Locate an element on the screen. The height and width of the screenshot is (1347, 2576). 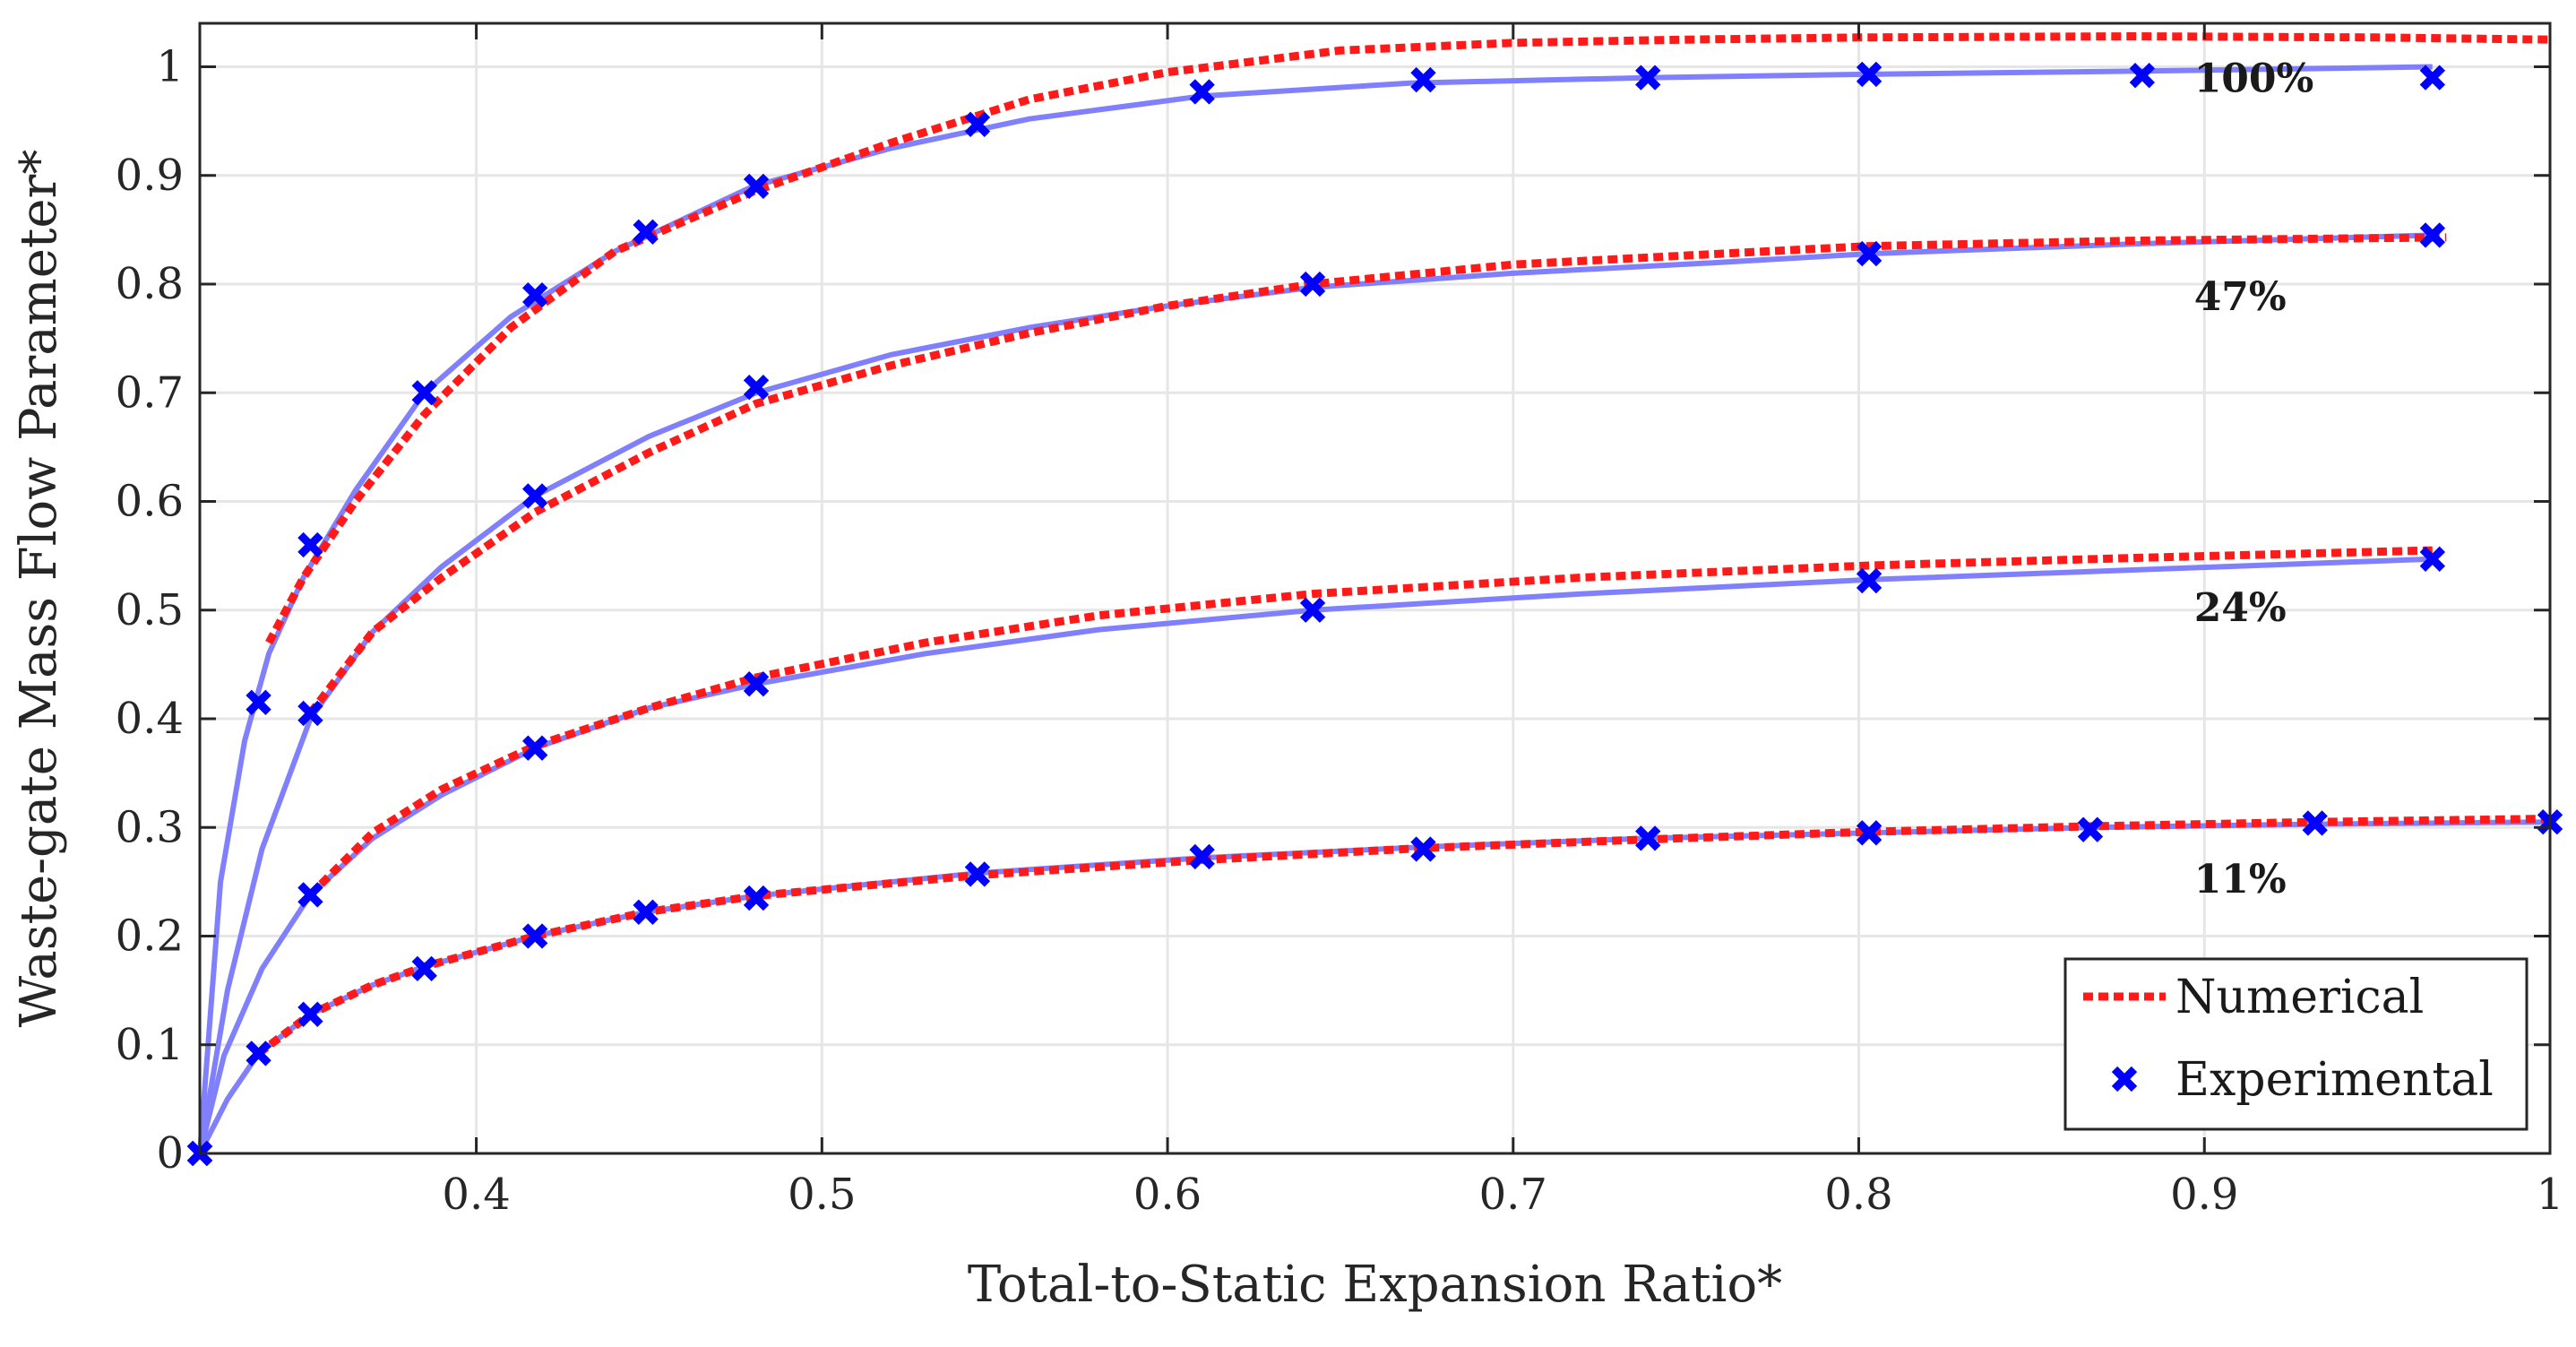
x-tick-label: 0.8 is located at coordinates (1858, 1195).